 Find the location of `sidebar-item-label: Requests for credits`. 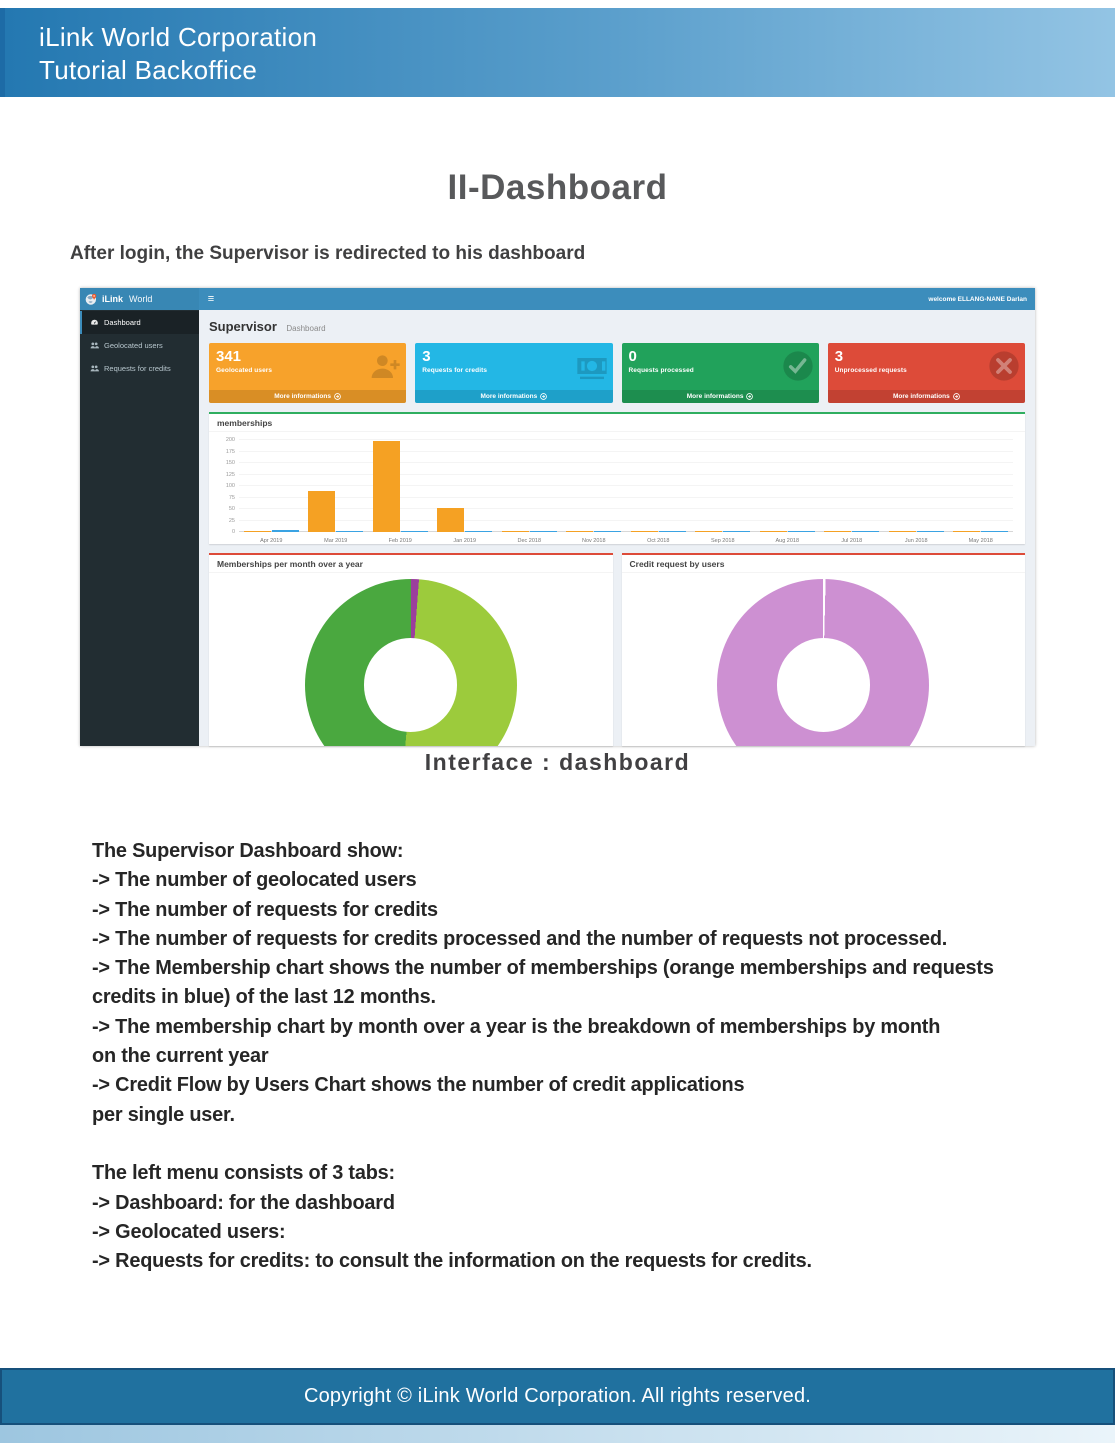

sidebar-item-label: Requests for credits is located at coordinates (137, 368).